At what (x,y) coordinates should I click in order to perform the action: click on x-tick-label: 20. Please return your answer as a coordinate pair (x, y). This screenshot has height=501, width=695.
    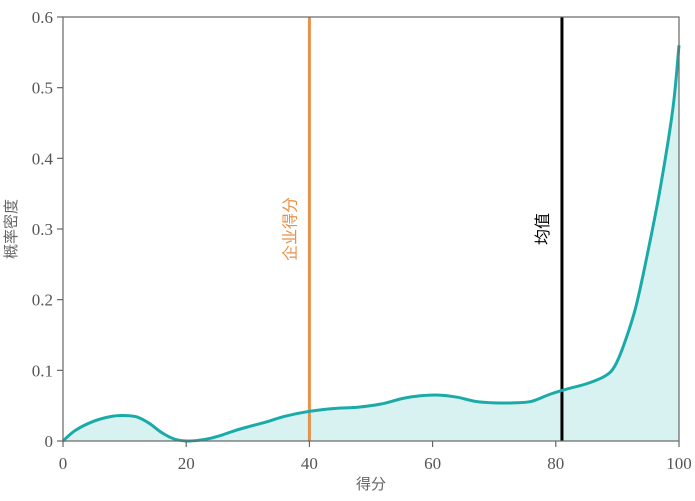
    Looking at the image, I should click on (186, 463).